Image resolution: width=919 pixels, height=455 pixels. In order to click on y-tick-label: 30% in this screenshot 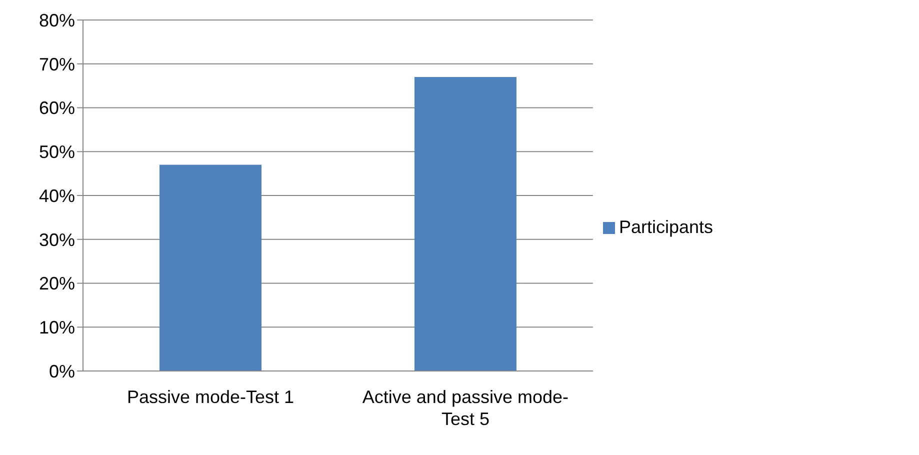, I will do `click(56, 240)`.